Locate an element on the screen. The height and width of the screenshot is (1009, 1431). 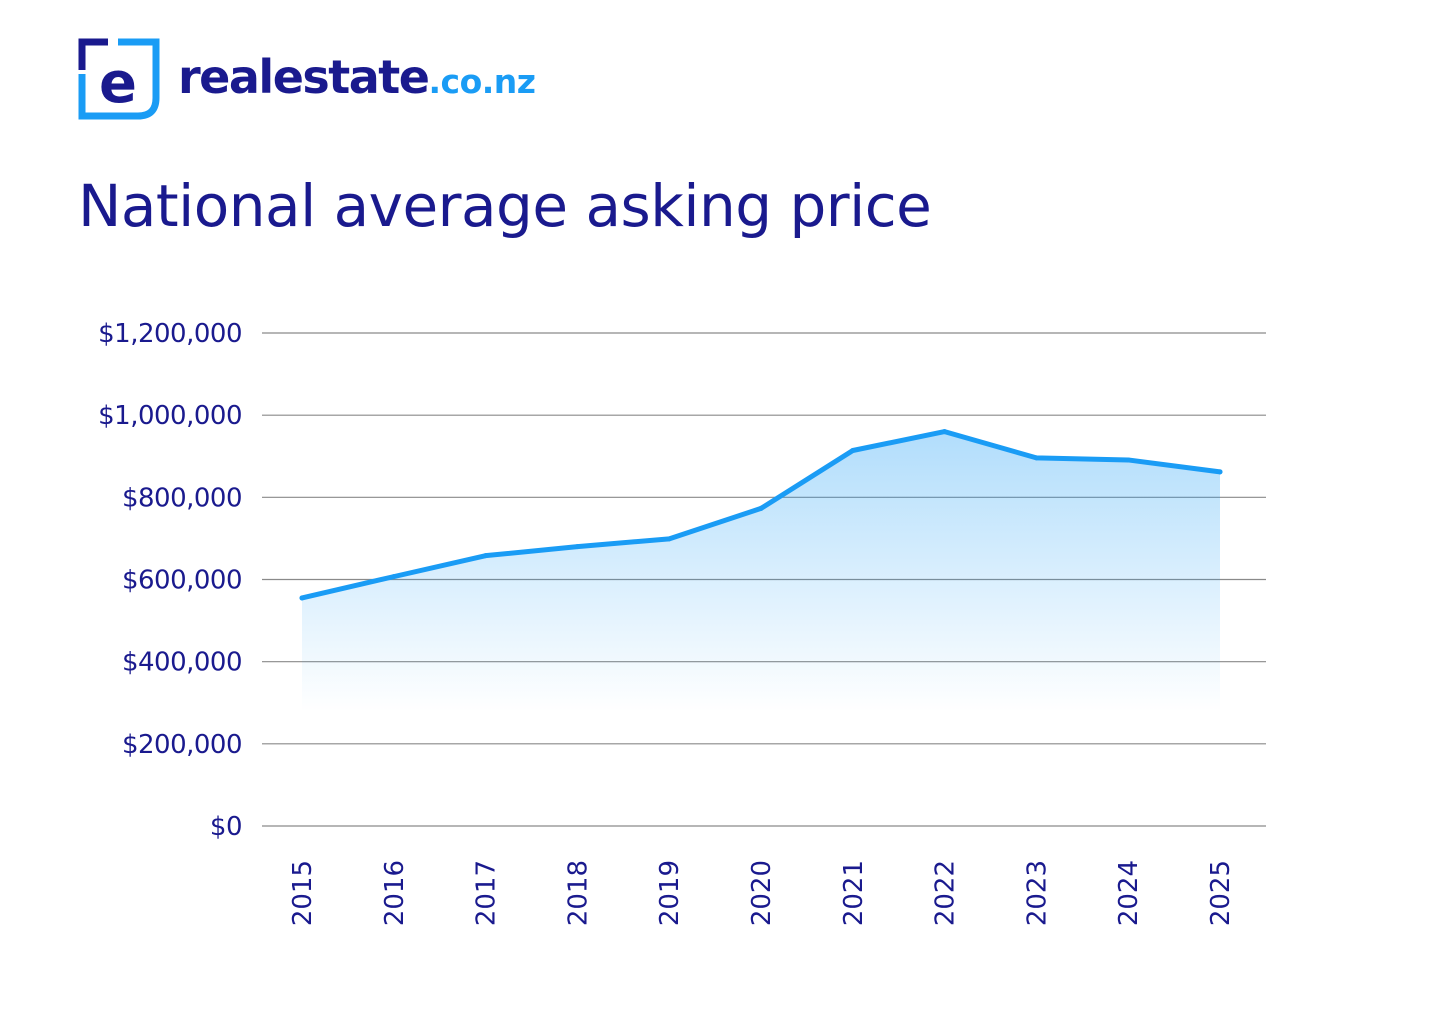
x-tick-label: 2023 is located at coordinates (1037, 893).